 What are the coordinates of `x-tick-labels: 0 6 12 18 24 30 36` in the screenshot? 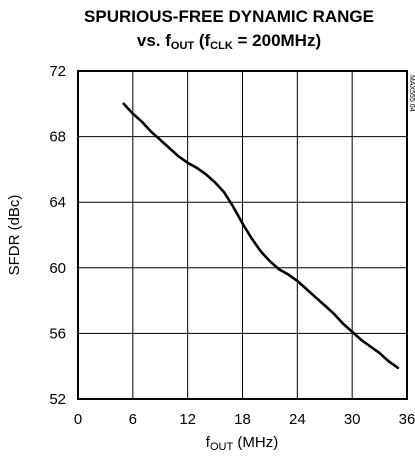 It's located at (244, 419).